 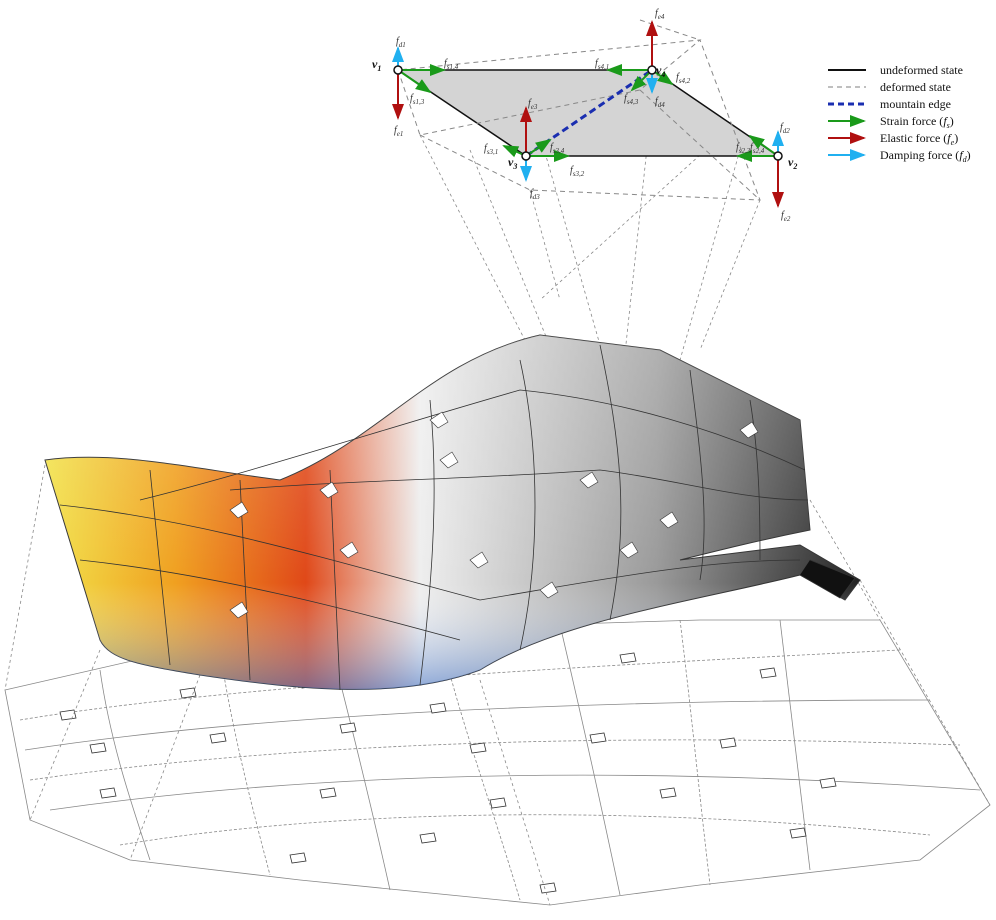 I want to click on vertex-sub: 1, so click(x=379, y=68).